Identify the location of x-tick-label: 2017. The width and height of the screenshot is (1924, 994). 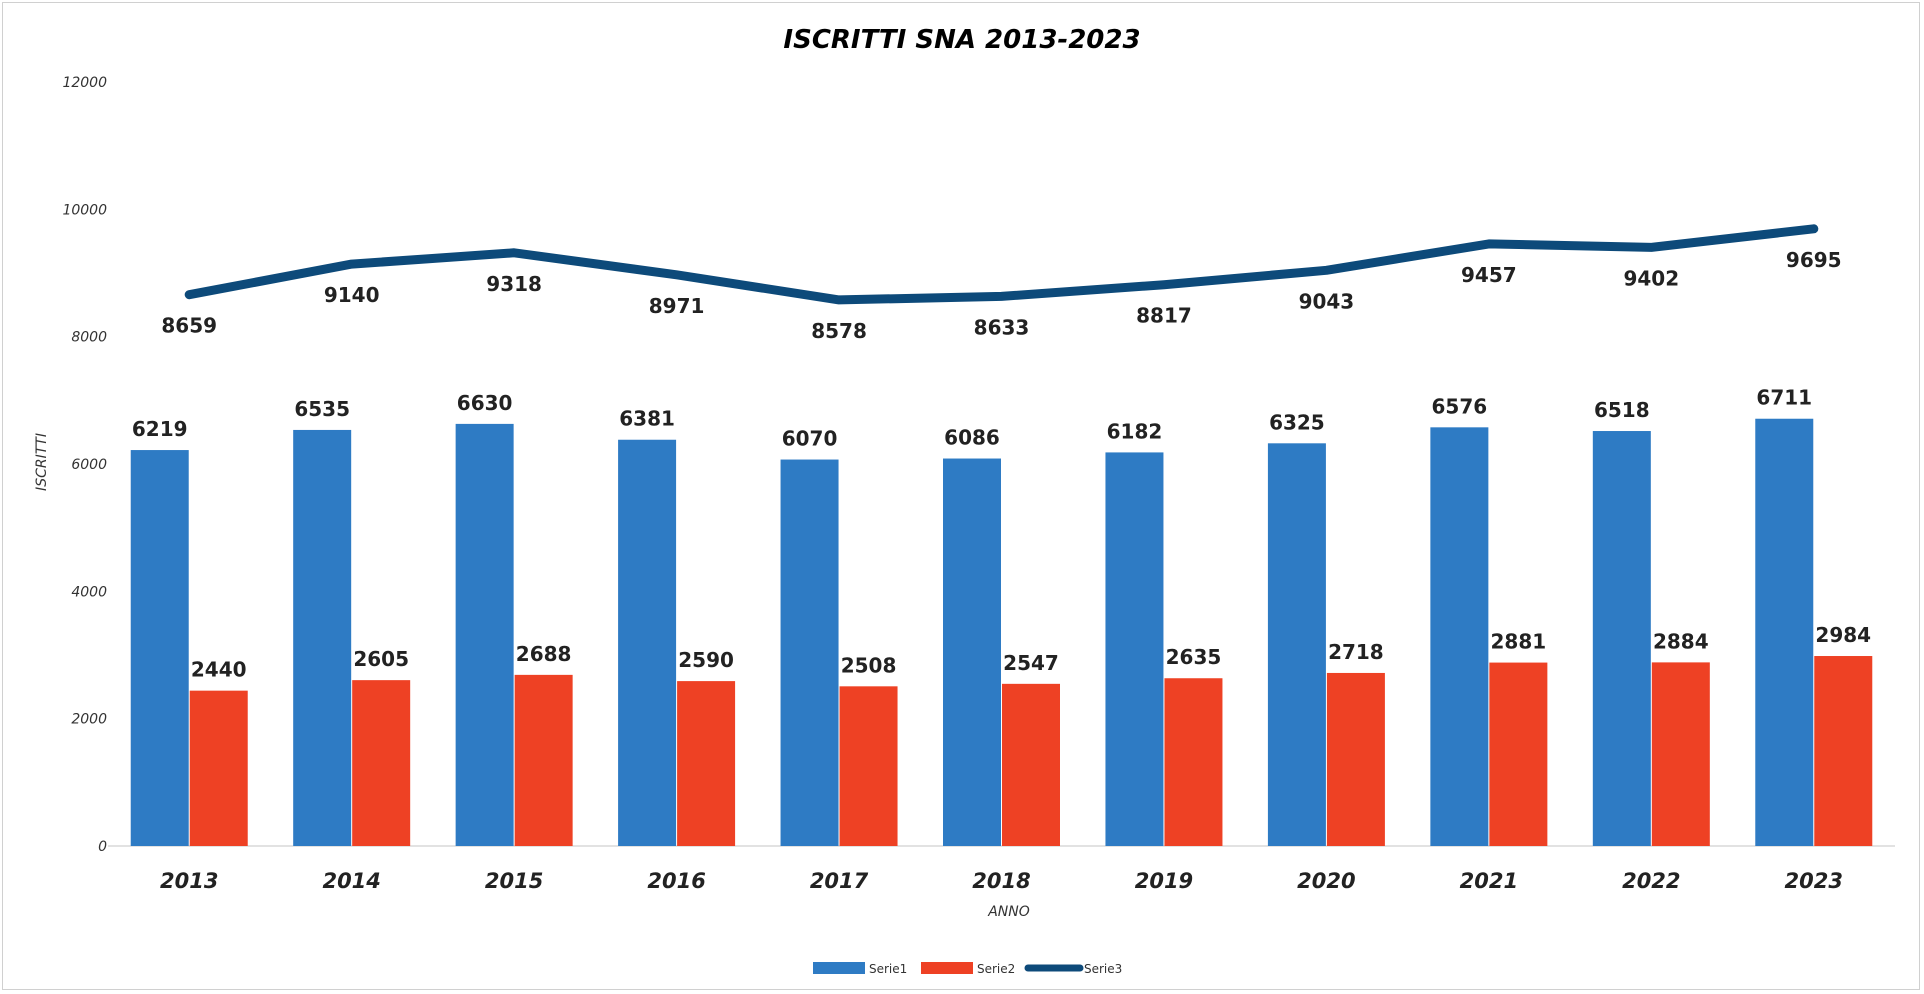
(839, 881).